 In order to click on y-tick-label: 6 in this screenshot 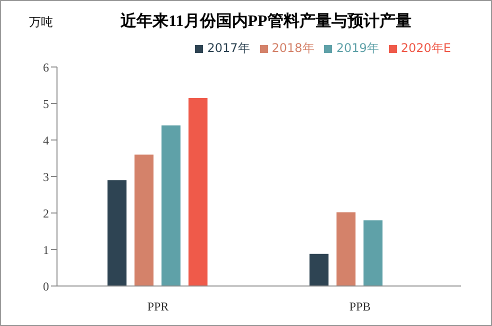, I will do `click(46, 67)`.